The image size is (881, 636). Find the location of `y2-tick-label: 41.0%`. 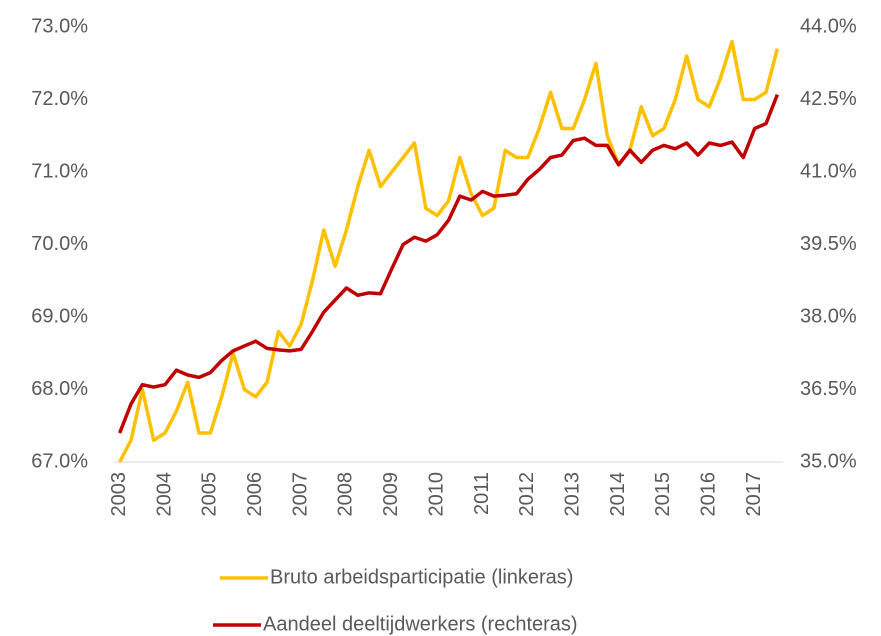

y2-tick-label: 41.0% is located at coordinates (828, 171).